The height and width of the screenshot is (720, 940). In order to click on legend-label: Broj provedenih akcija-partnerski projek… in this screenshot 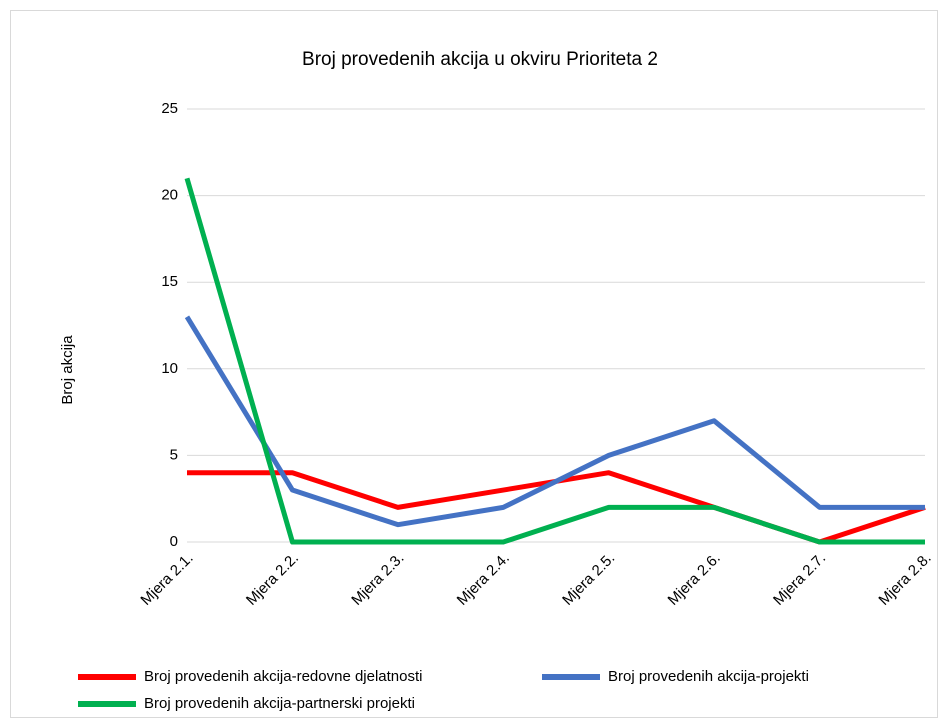, I will do `click(279, 703)`.